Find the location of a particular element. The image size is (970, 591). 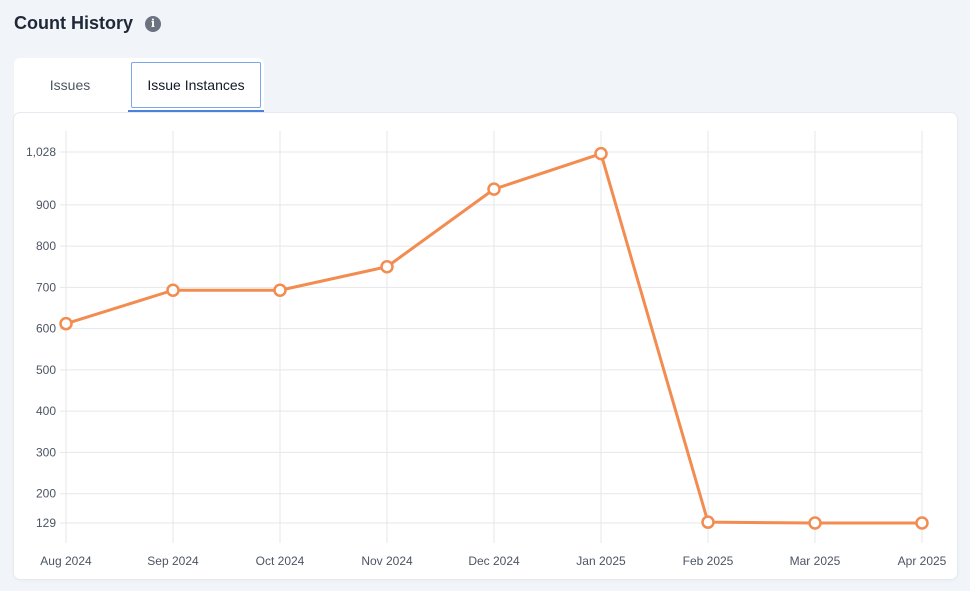

x-tick-label: Mar 2025 is located at coordinates (815, 561).